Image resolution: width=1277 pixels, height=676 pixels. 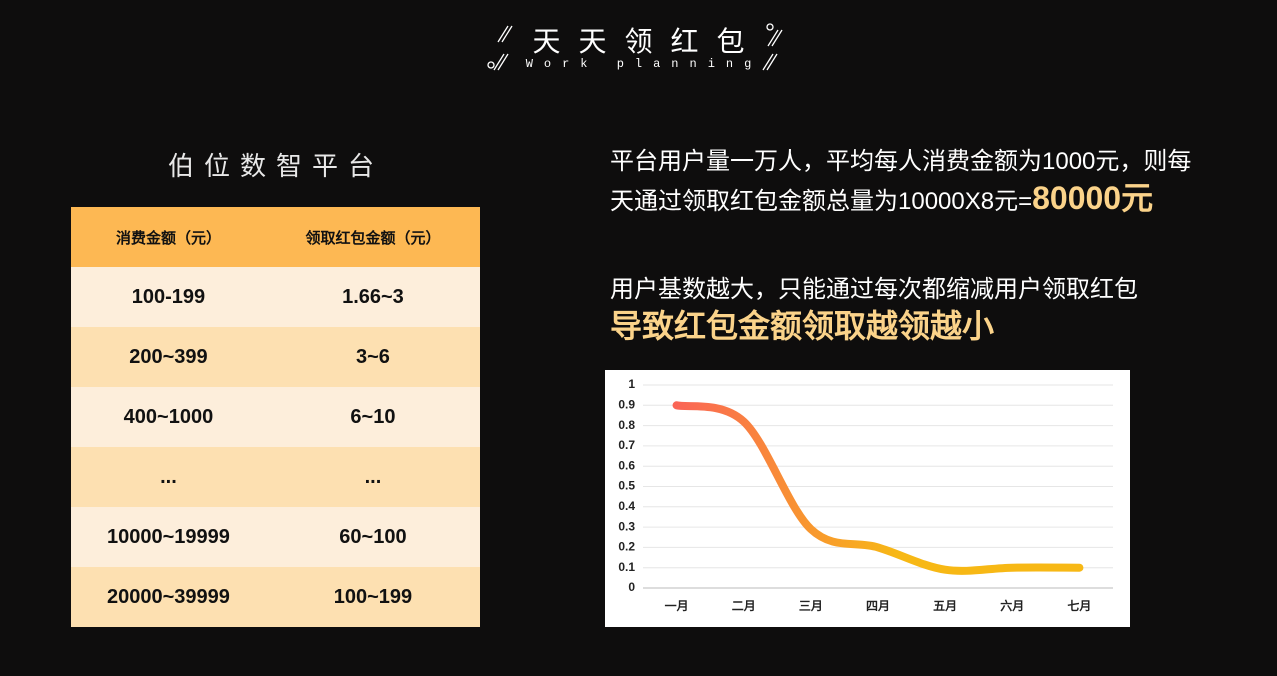 What do you see at coordinates (372, 597) in the screenshot?
I see `cell: 100~199` at bounding box center [372, 597].